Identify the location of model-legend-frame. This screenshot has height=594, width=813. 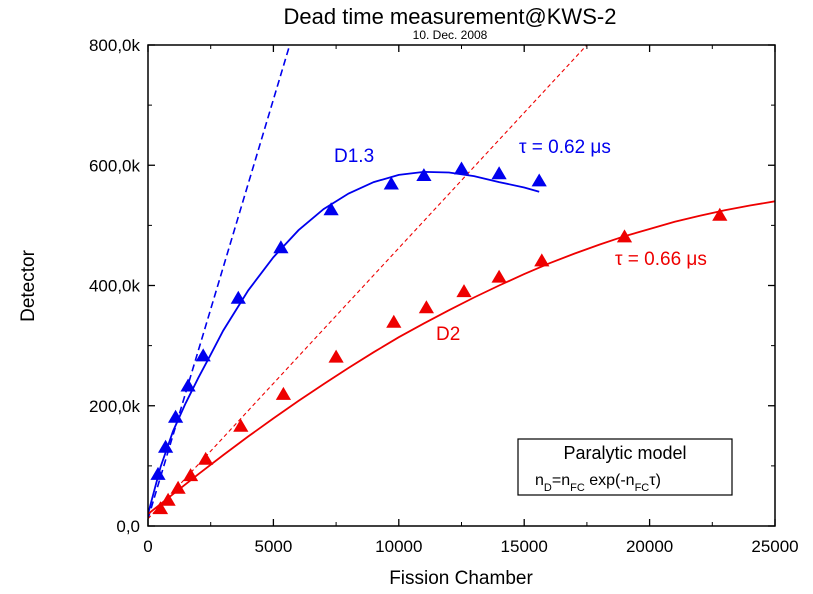
(625, 467).